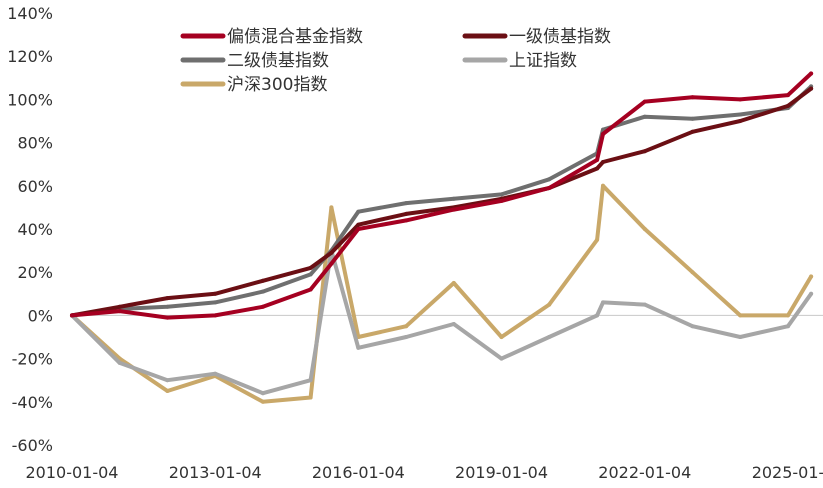 The image size is (823, 488). I want to click on legend-label: 一级债基指数, so click(560, 37).